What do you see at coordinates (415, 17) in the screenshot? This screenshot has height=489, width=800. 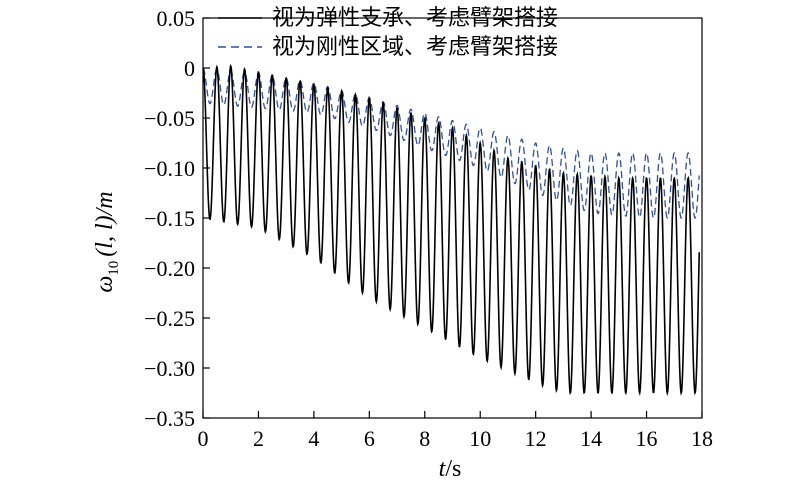 I see `legend-label-elastic: 视为弹性支承、考虑臂架搭接` at bounding box center [415, 17].